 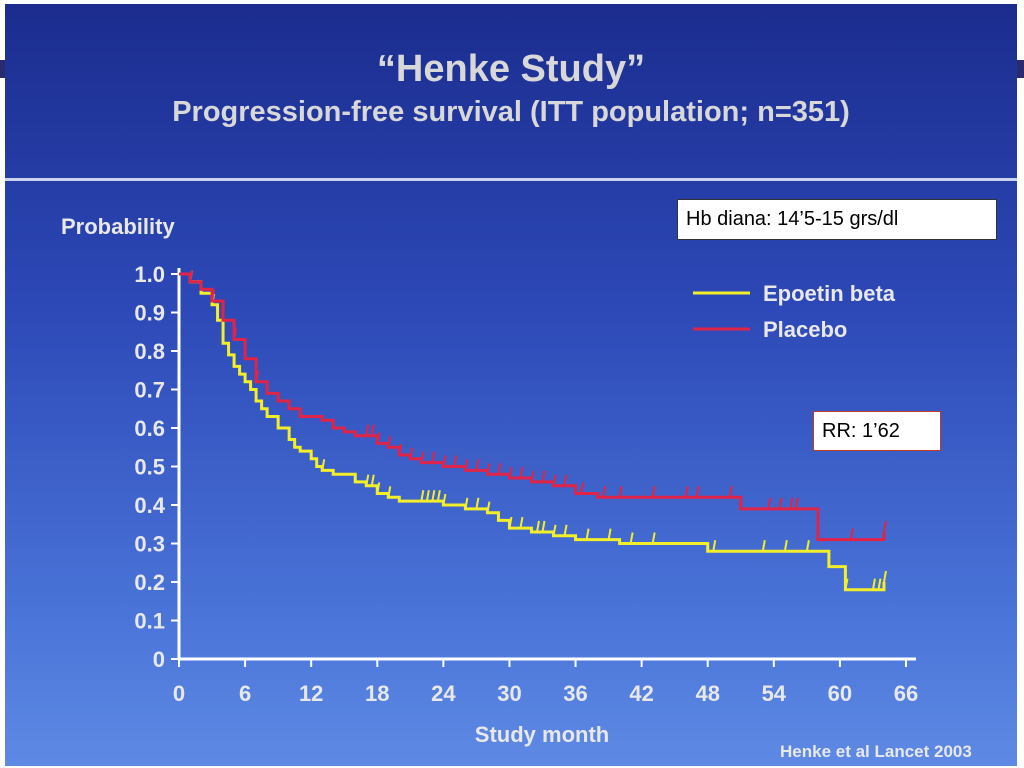 What do you see at coordinates (805, 329) in the screenshot?
I see `placebo-legend-label: Placebo` at bounding box center [805, 329].